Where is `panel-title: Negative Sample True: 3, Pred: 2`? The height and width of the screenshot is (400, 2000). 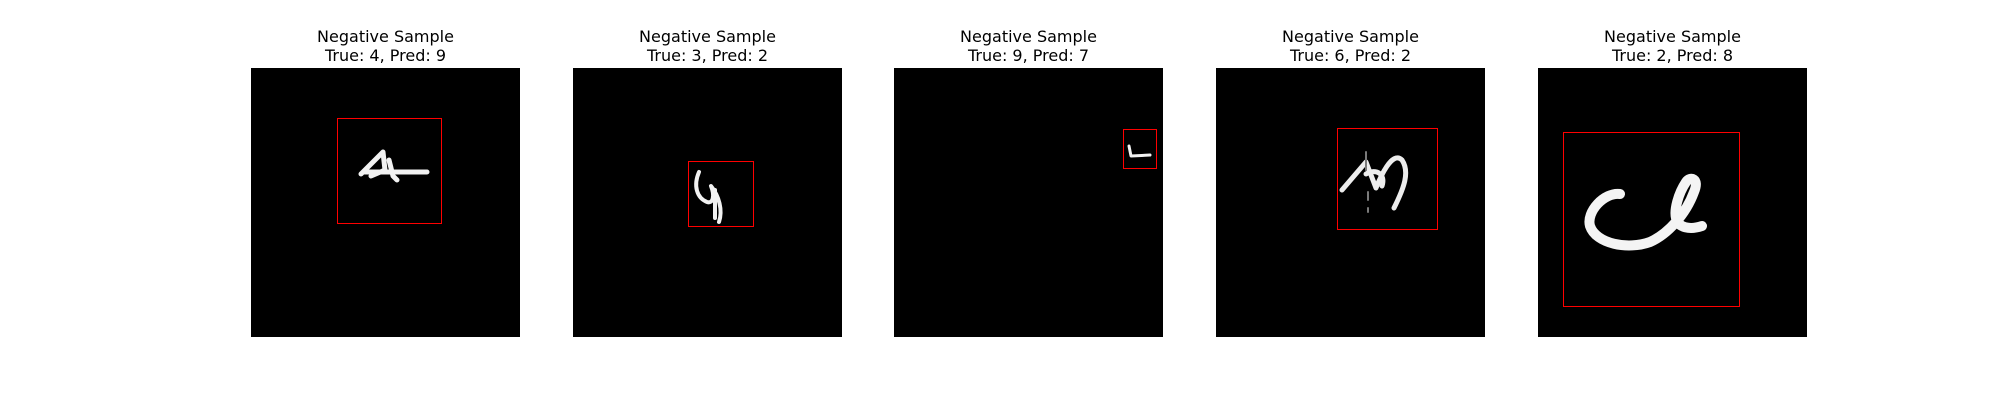
panel-title: Negative Sample True: 3, Pred: 2 is located at coordinates (707, 46).